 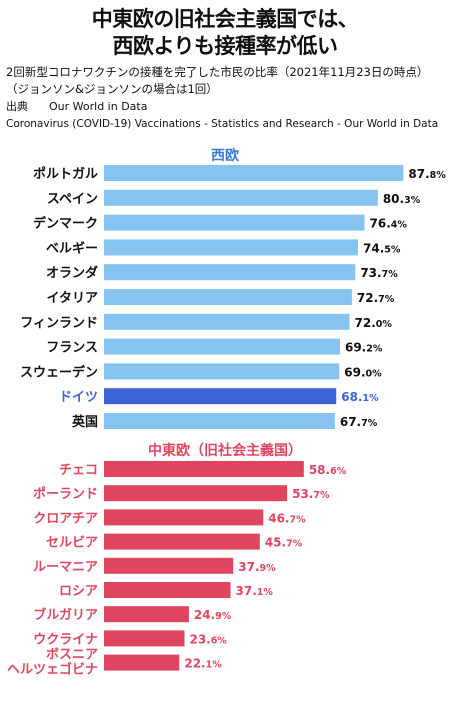 What do you see at coordinates (72, 273) in the screenshot?
I see `category-label-west-4: オランダ` at bounding box center [72, 273].